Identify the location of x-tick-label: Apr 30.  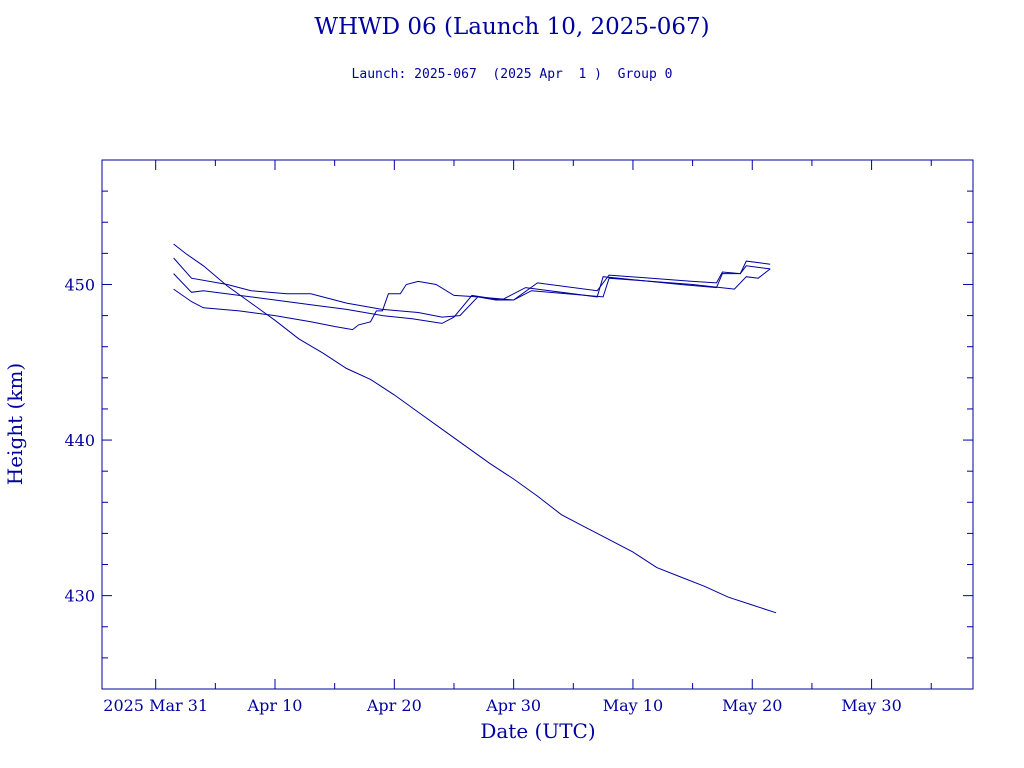
(513, 705).